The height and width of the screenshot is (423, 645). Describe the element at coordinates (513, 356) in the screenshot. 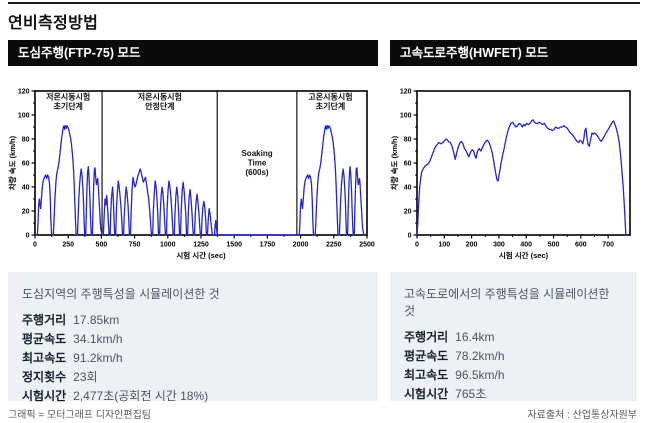

I see `stat-row: 평균속도 78.2km/h` at that location.